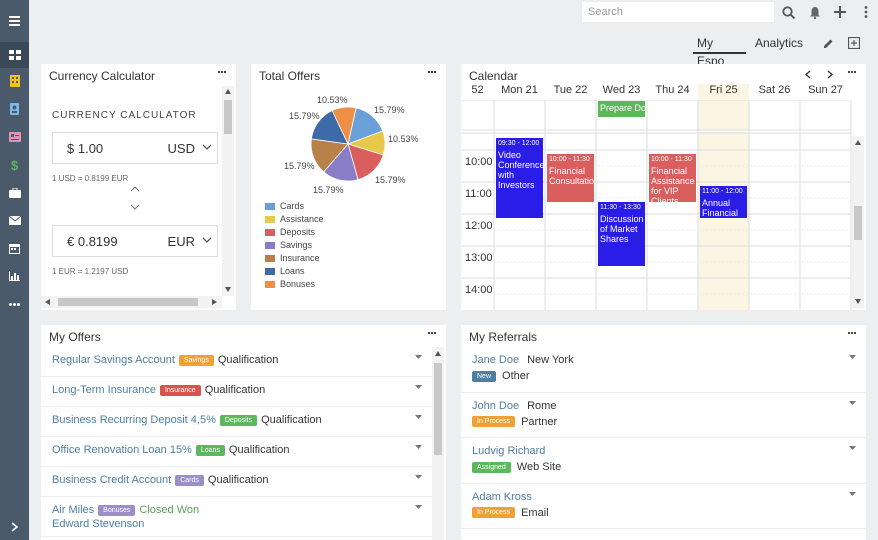 This screenshot has width=878, height=540. I want to click on legend-item: Loans, so click(285, 271).